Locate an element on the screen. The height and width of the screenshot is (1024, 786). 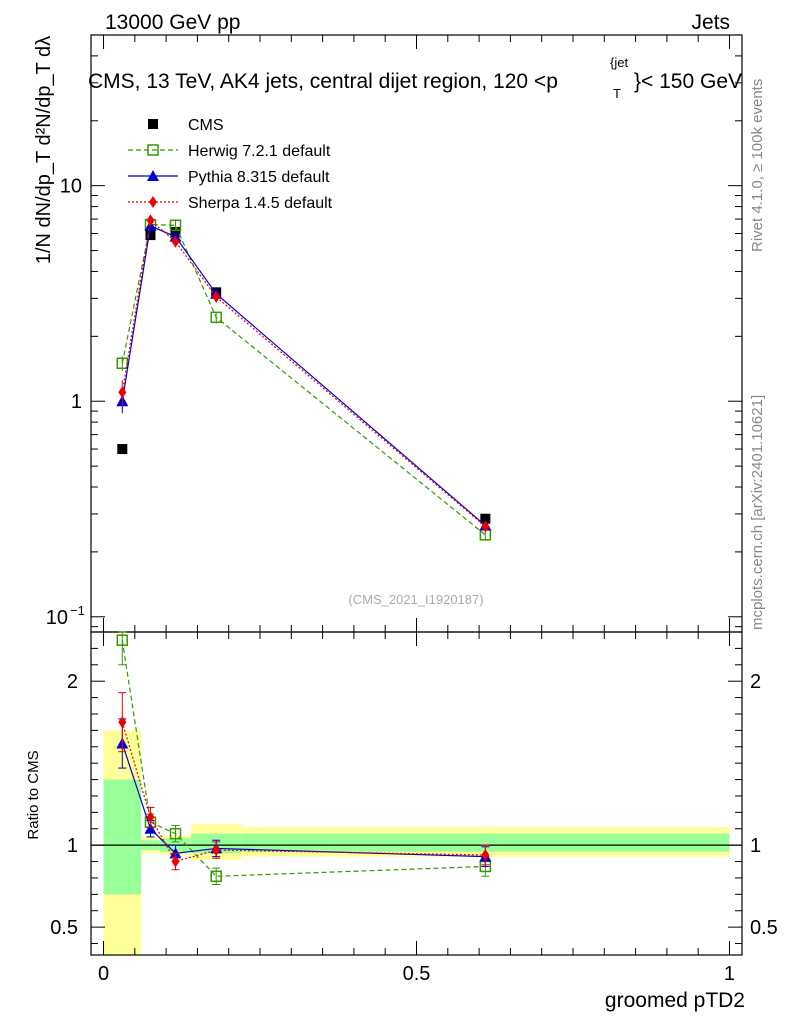
ratio-y-tick-label-right: 0.5 is located at coordinates (764, 928).